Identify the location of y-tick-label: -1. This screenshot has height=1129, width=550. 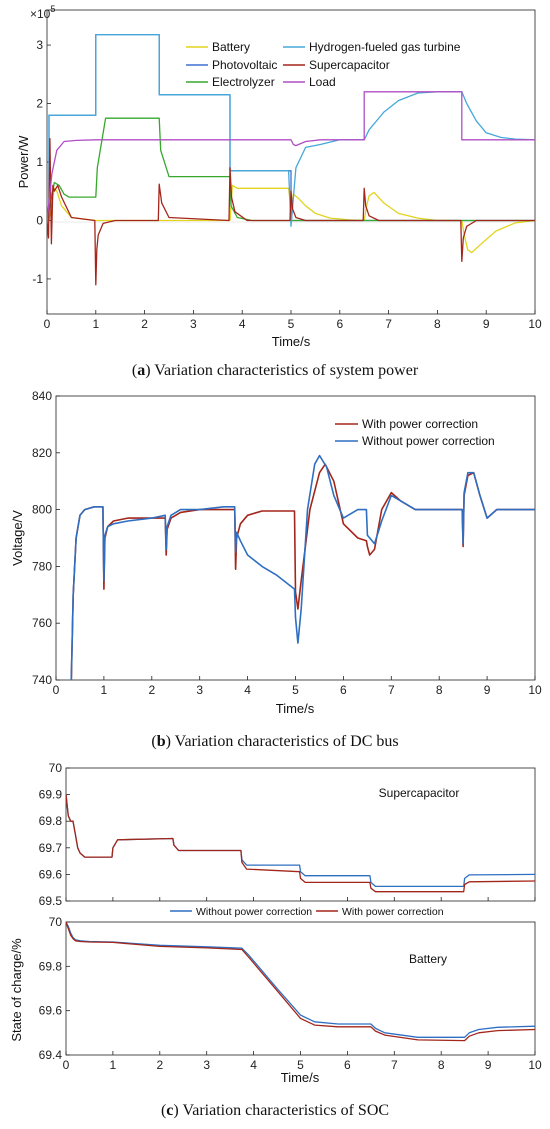
(37, 279).